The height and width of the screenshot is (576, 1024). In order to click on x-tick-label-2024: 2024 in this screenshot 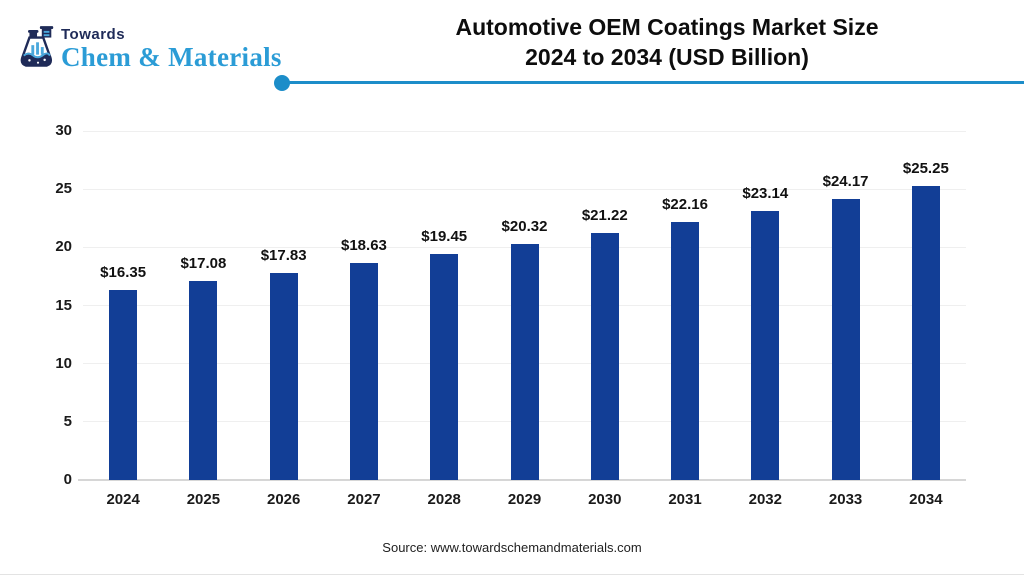, I will do `click(123, 499)`.